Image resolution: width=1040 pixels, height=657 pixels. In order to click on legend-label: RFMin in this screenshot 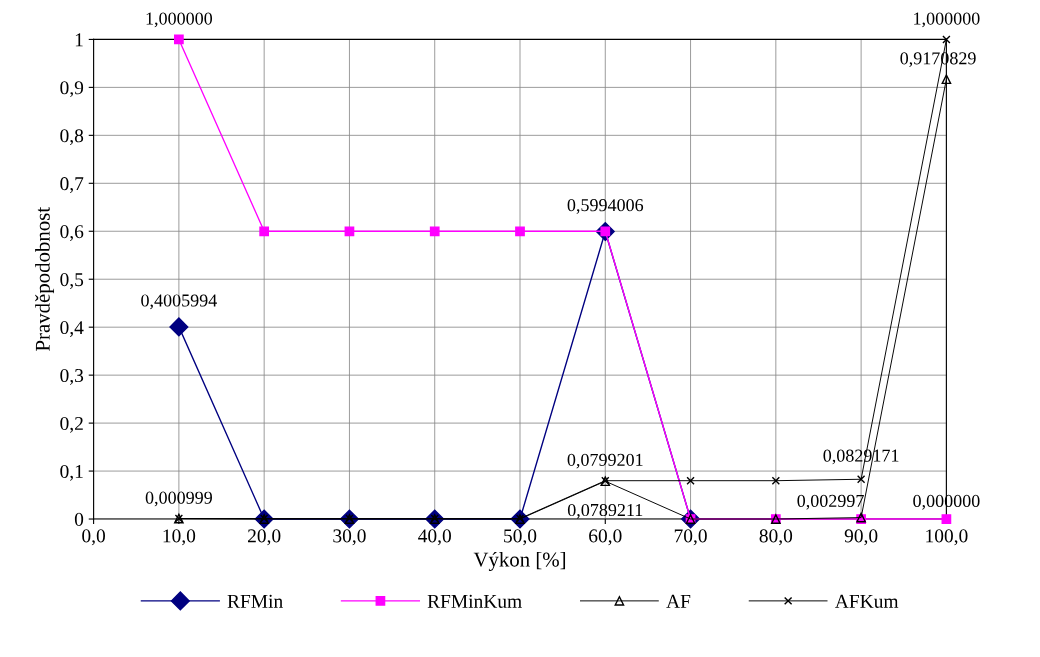, I will do `click(255, 601)`.